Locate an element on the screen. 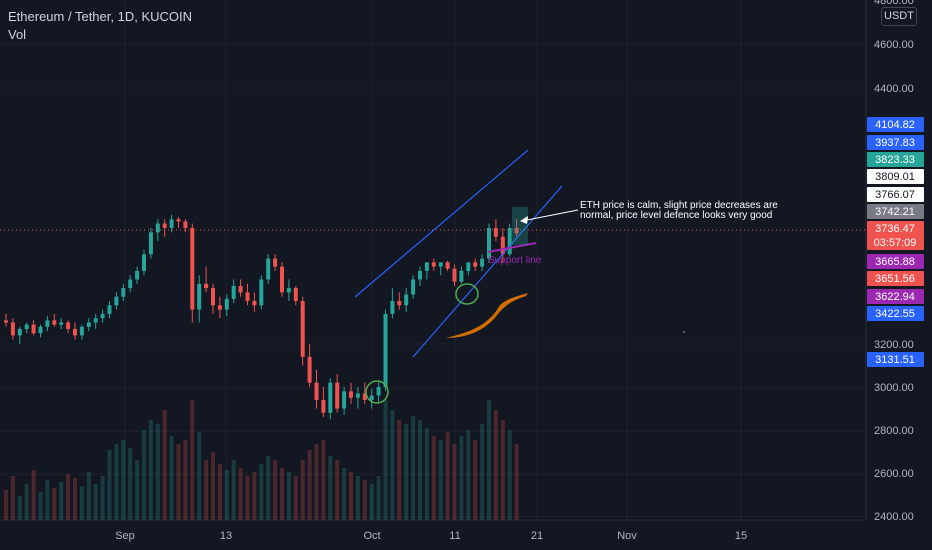  pointer-arrow is located at coordinates (550, 215).